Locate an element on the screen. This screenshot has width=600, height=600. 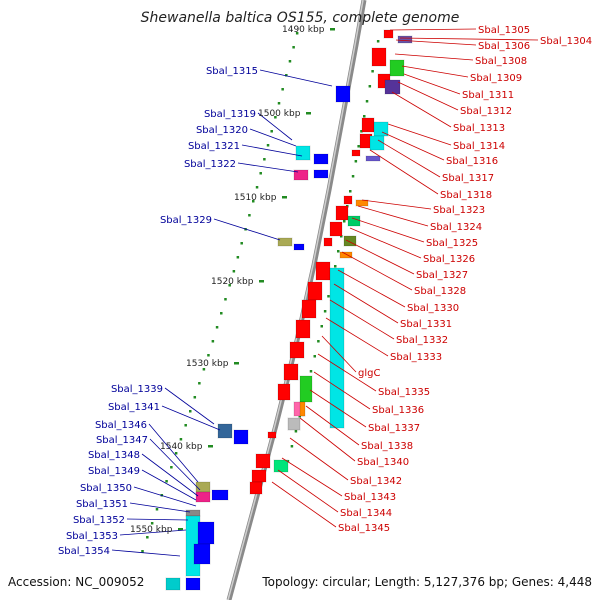
gene-label-forward: Sbal_1340 is located at coordinates (383, 462).